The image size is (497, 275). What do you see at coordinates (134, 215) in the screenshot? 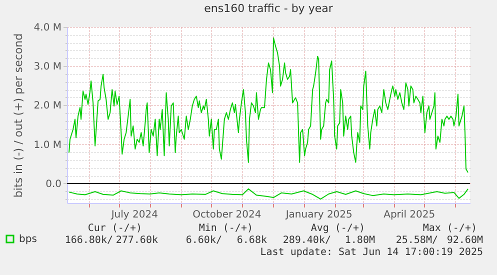
I see `x-tick-label: July 2024` at bounding box center [134, 215].